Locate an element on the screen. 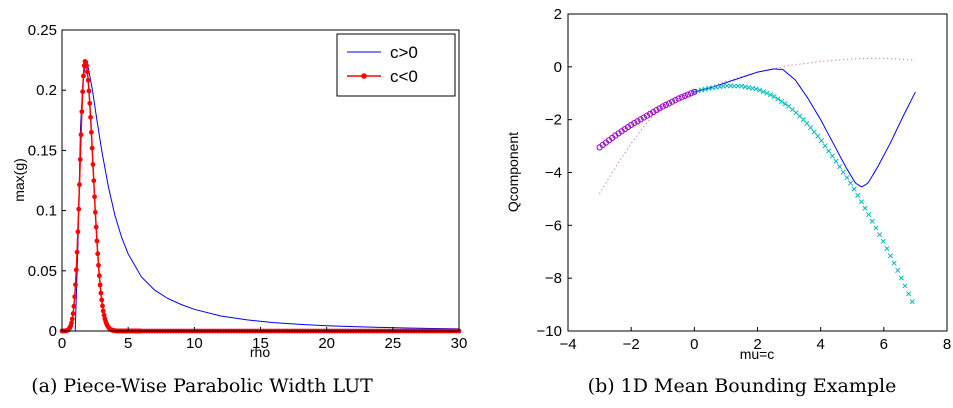 The image size is (953, 408). panel-b-ytick-label: −4 is located at coordinates (553, 173).